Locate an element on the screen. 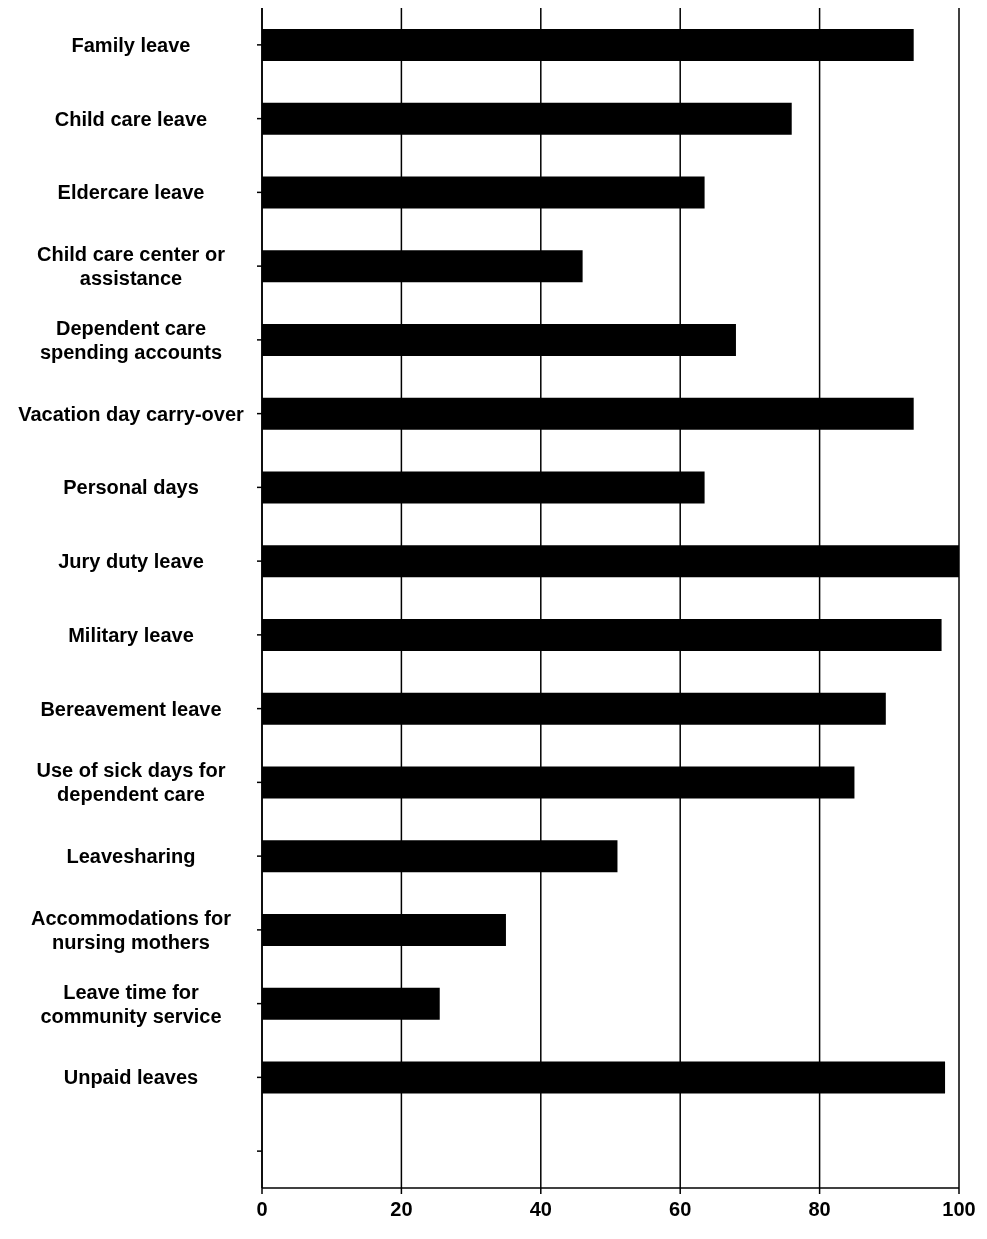 The image size is (987, 1239). y-tick-label: Military leave is located at coordinates (131, 634).